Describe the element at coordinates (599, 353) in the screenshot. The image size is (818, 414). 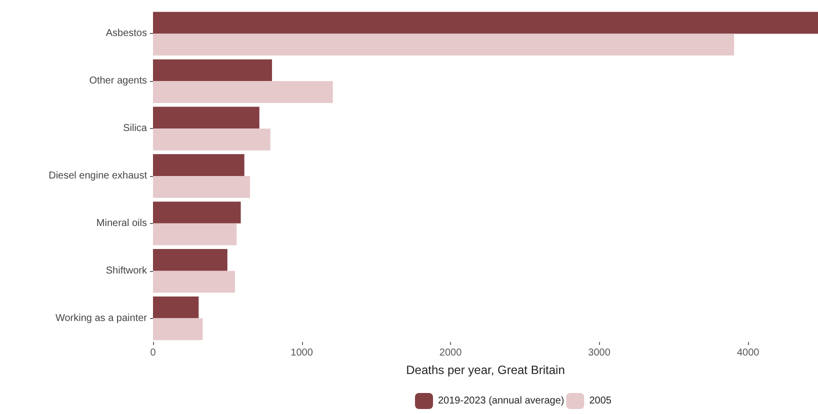
I see `x-tick-label: 3000` at that location.